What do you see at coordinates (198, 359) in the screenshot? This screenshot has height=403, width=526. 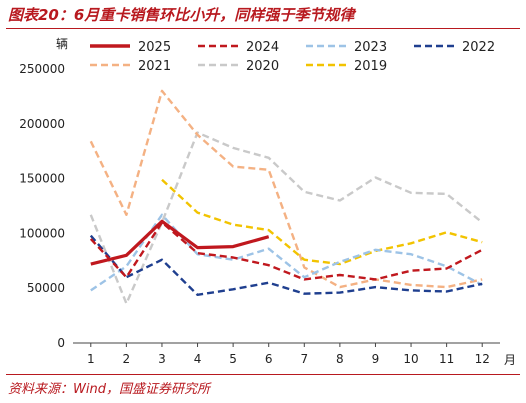 I see `x-tick-label: 4` at bounding box center [198, 359].